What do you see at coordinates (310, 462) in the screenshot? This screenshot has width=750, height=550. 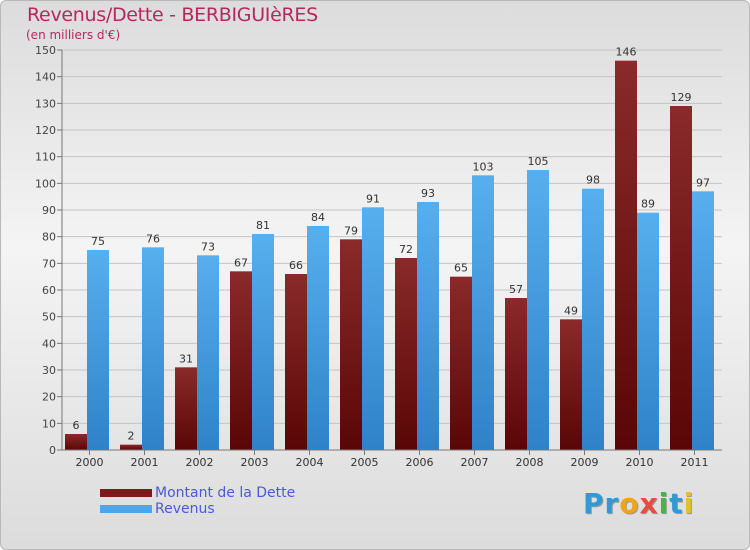 I see `x-tick-label: 2004` at bounding box center [310, 462].